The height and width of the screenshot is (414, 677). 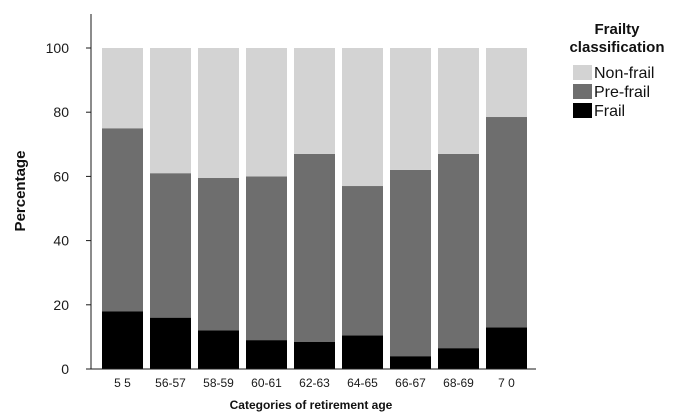 What do you see at coordinates (624, 73) in the screenshot?
I see `legend-label-non-frail: Non-frail` at bounding box center [624, 73].